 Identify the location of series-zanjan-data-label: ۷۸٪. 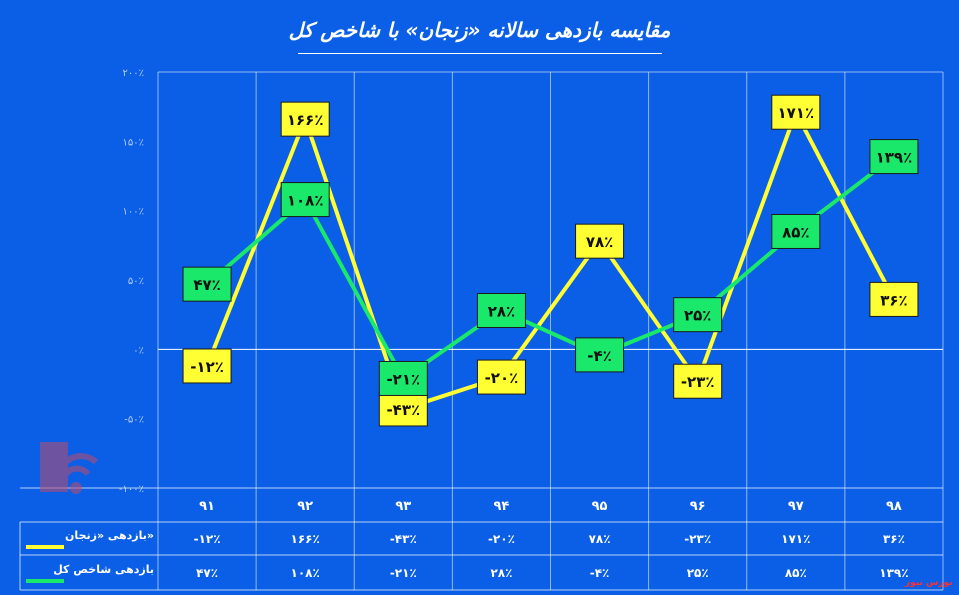
(599, 242).